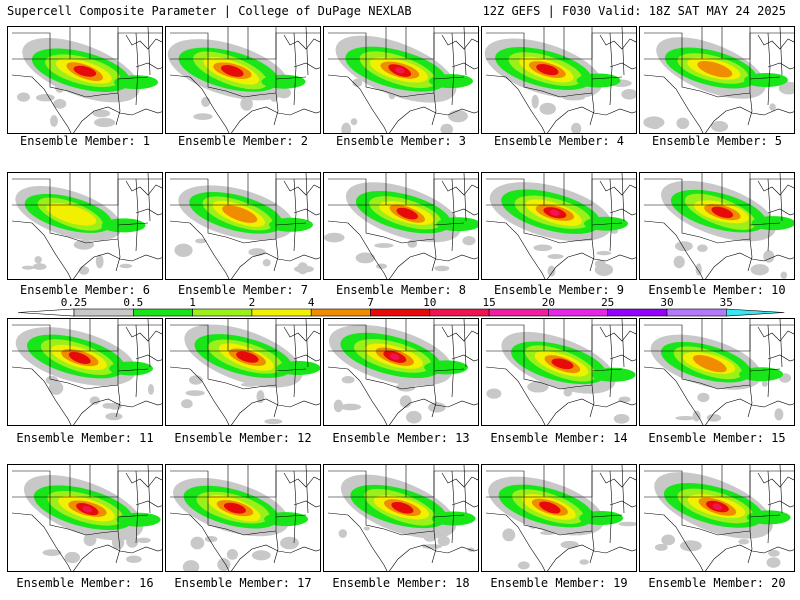 The height and width of the screenshot is (600, 800). I want to click on member-caption: Ensemble Member: 19, so click(559, 583).